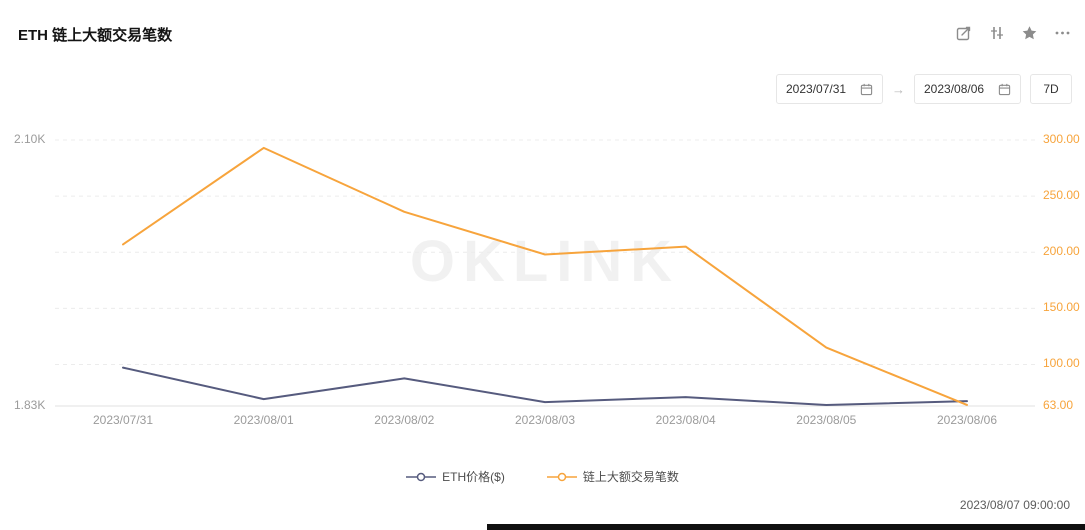  I want to click on right-axis-tick: 300.00, so click(1061, 139).